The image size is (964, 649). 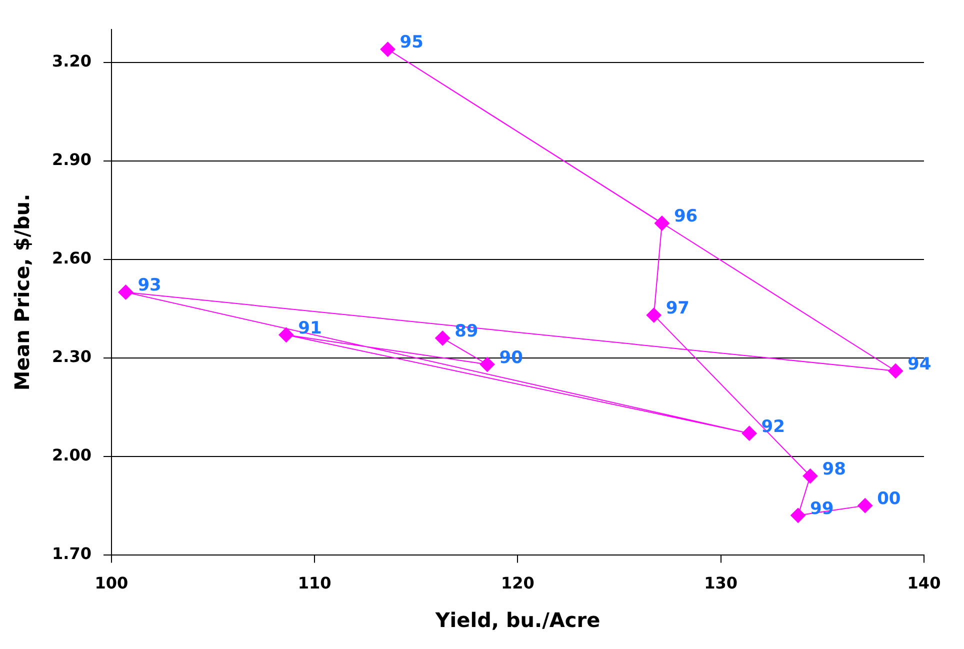 I want to click on annotation: 00, so click(x=889, y=498).